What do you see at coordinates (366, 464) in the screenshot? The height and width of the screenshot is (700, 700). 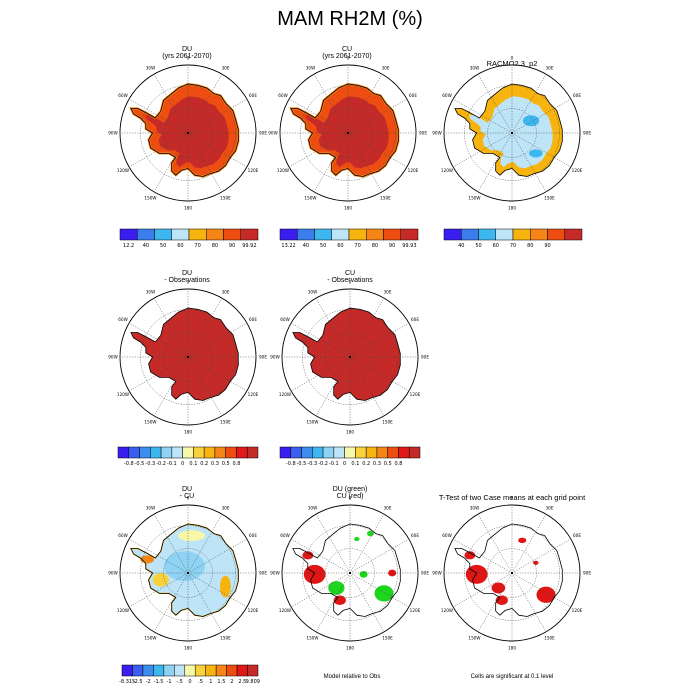 I see `colorbar-tick-label: 0.2` at bounding box center [366, 464].